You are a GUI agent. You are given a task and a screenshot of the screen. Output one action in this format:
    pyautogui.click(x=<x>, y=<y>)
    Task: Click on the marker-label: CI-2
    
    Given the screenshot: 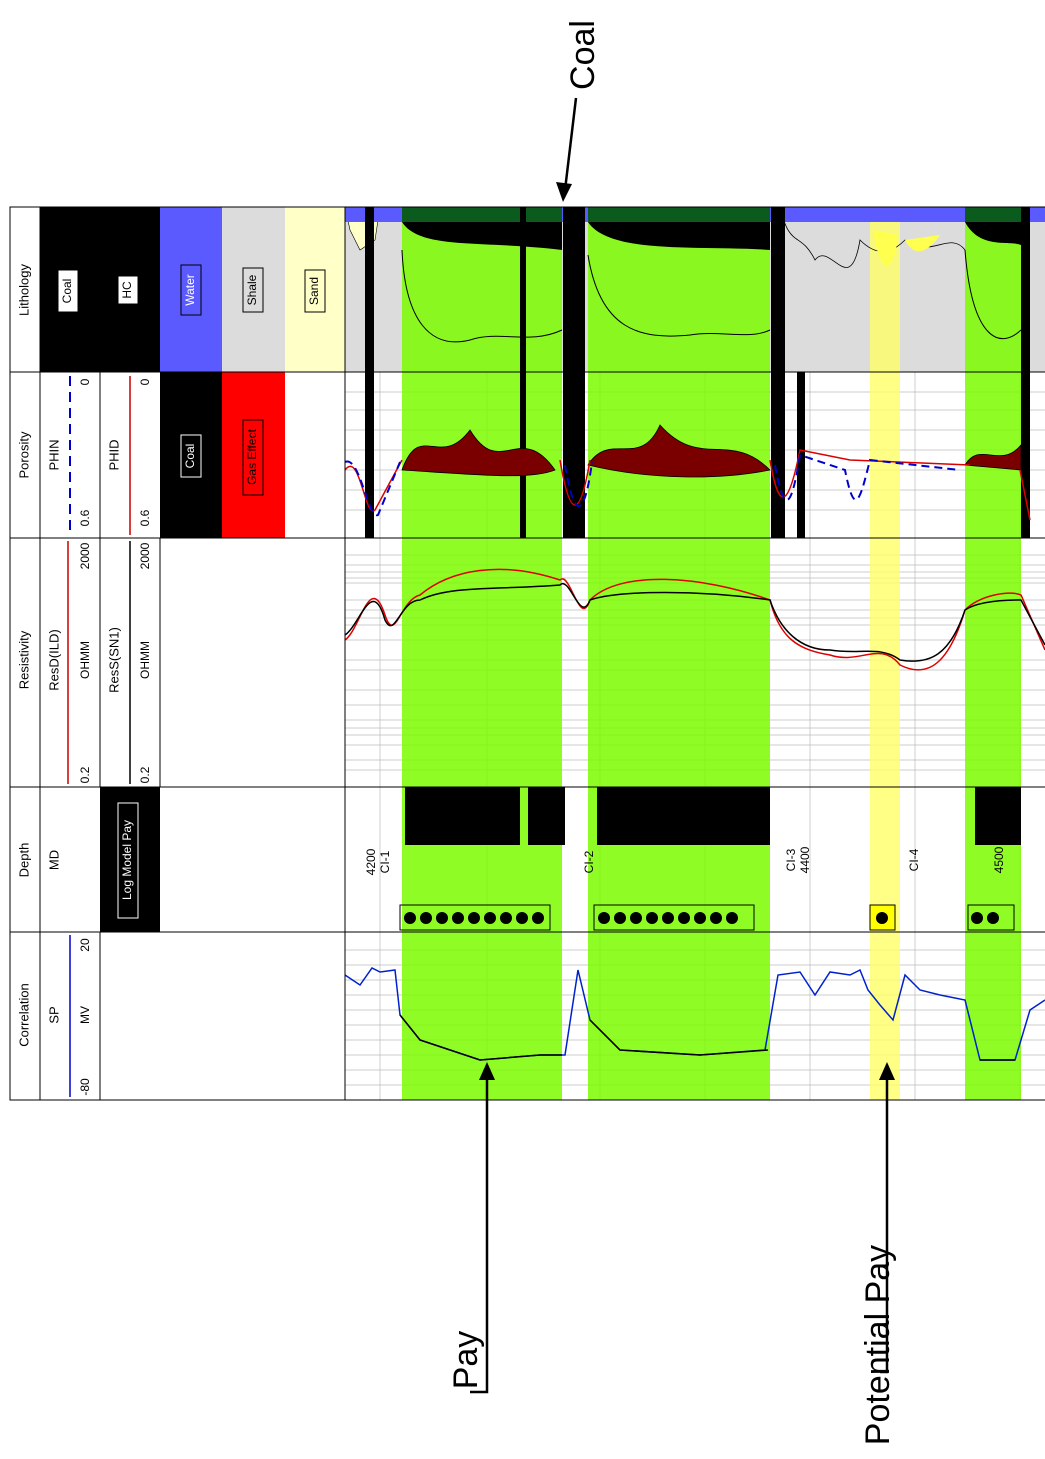 What is the action you would take?
    pyautogui.click(x=589, y=861)
    